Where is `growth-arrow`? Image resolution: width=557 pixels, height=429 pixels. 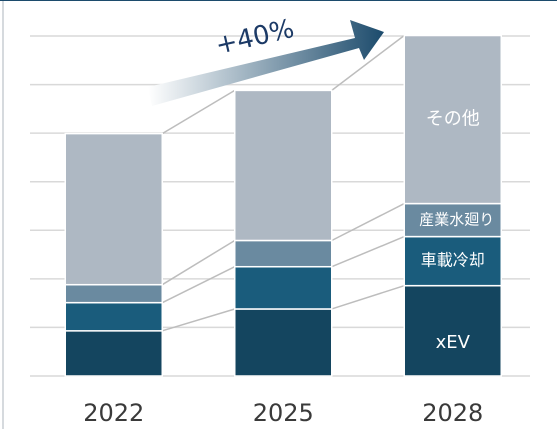
growth-arrow is located at coordinates (266, 63).